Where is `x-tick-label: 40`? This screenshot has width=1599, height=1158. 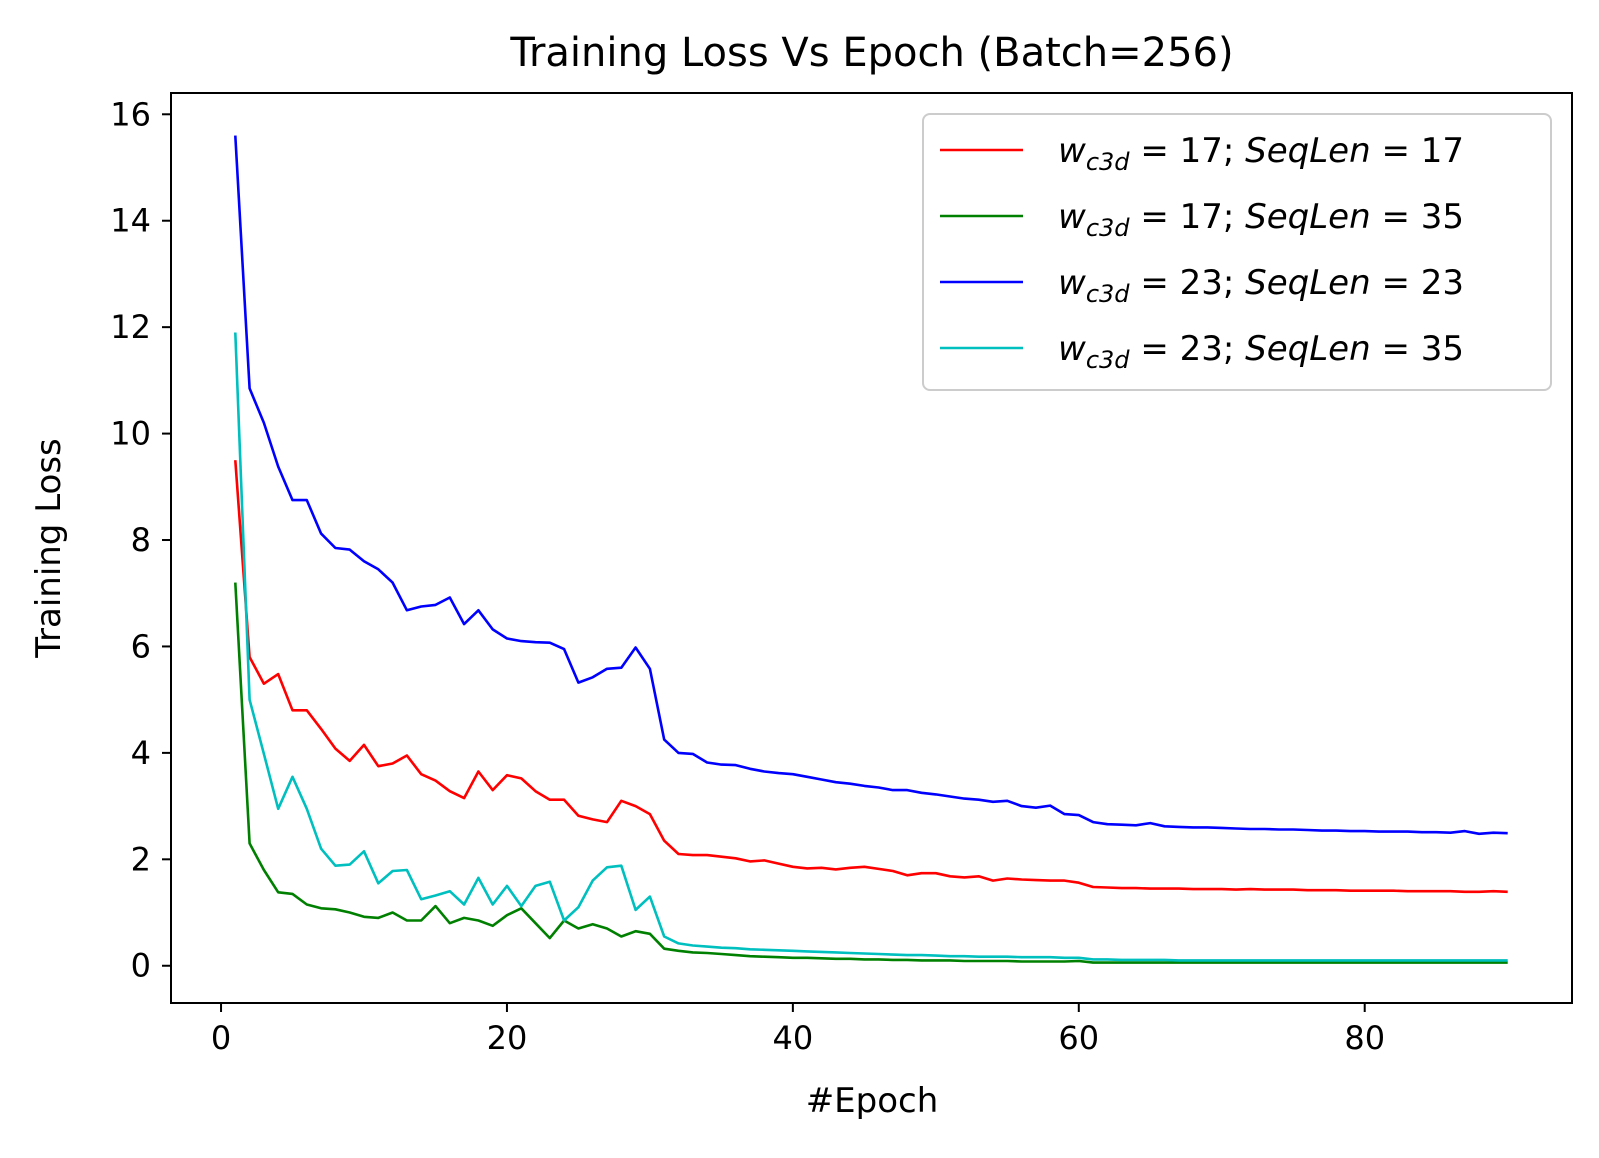 x-tick-label: 40 is located at coordinates (793, 1038).